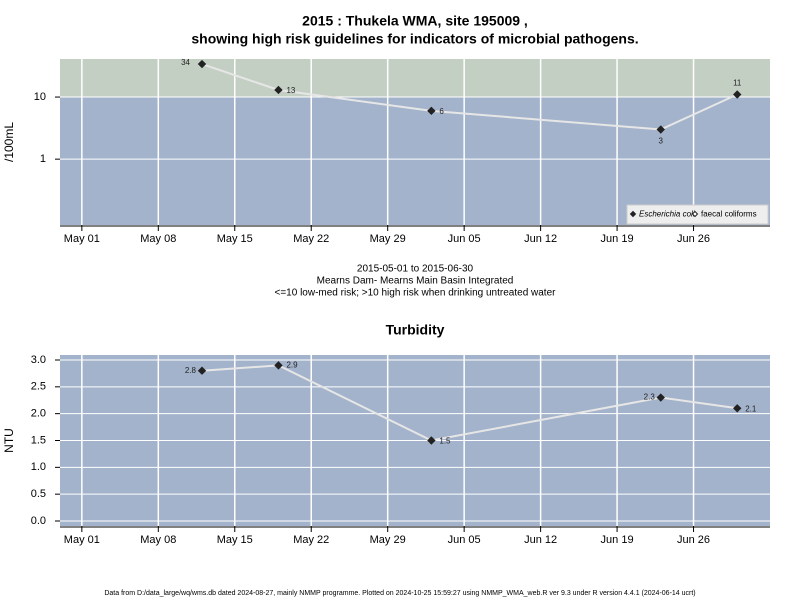 The height and width of the screenshot is (600, 800). I want to click on chart-title: 2015 : Thukela WMA, site 195009 ,, so click(415, 21).